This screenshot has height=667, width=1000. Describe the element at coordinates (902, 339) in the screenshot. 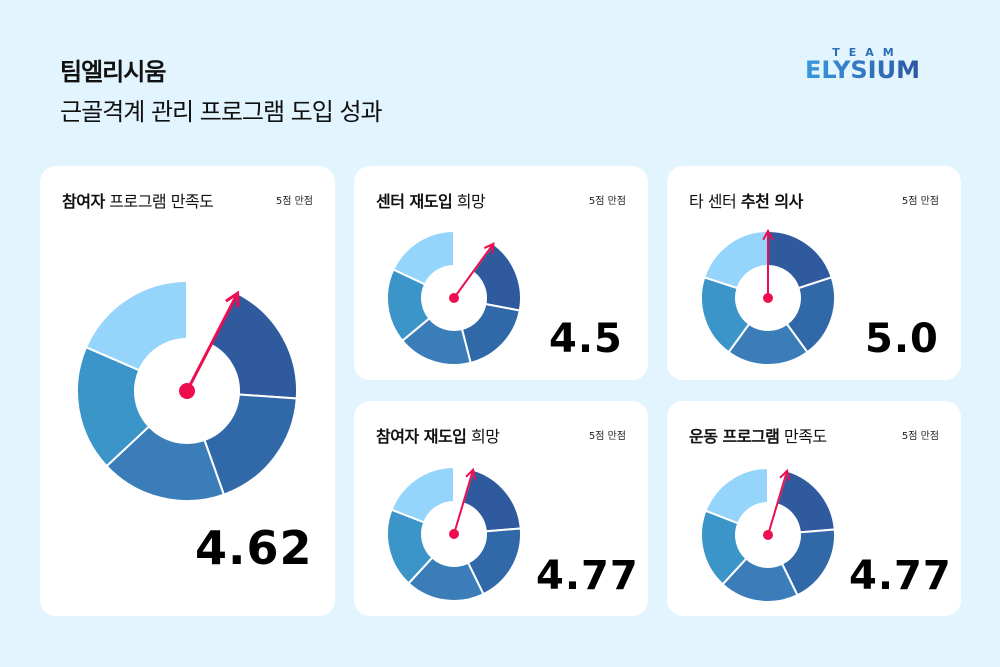

I see `score-value: 5.0` at that location.